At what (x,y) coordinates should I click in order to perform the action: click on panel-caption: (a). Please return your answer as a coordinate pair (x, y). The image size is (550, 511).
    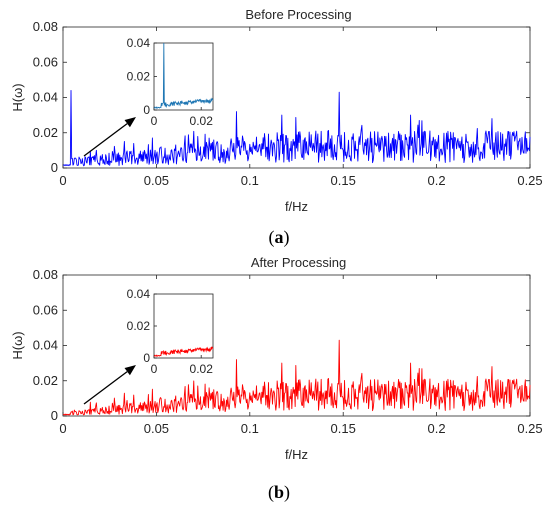
    Looking at the image, I should click on (279, 237).